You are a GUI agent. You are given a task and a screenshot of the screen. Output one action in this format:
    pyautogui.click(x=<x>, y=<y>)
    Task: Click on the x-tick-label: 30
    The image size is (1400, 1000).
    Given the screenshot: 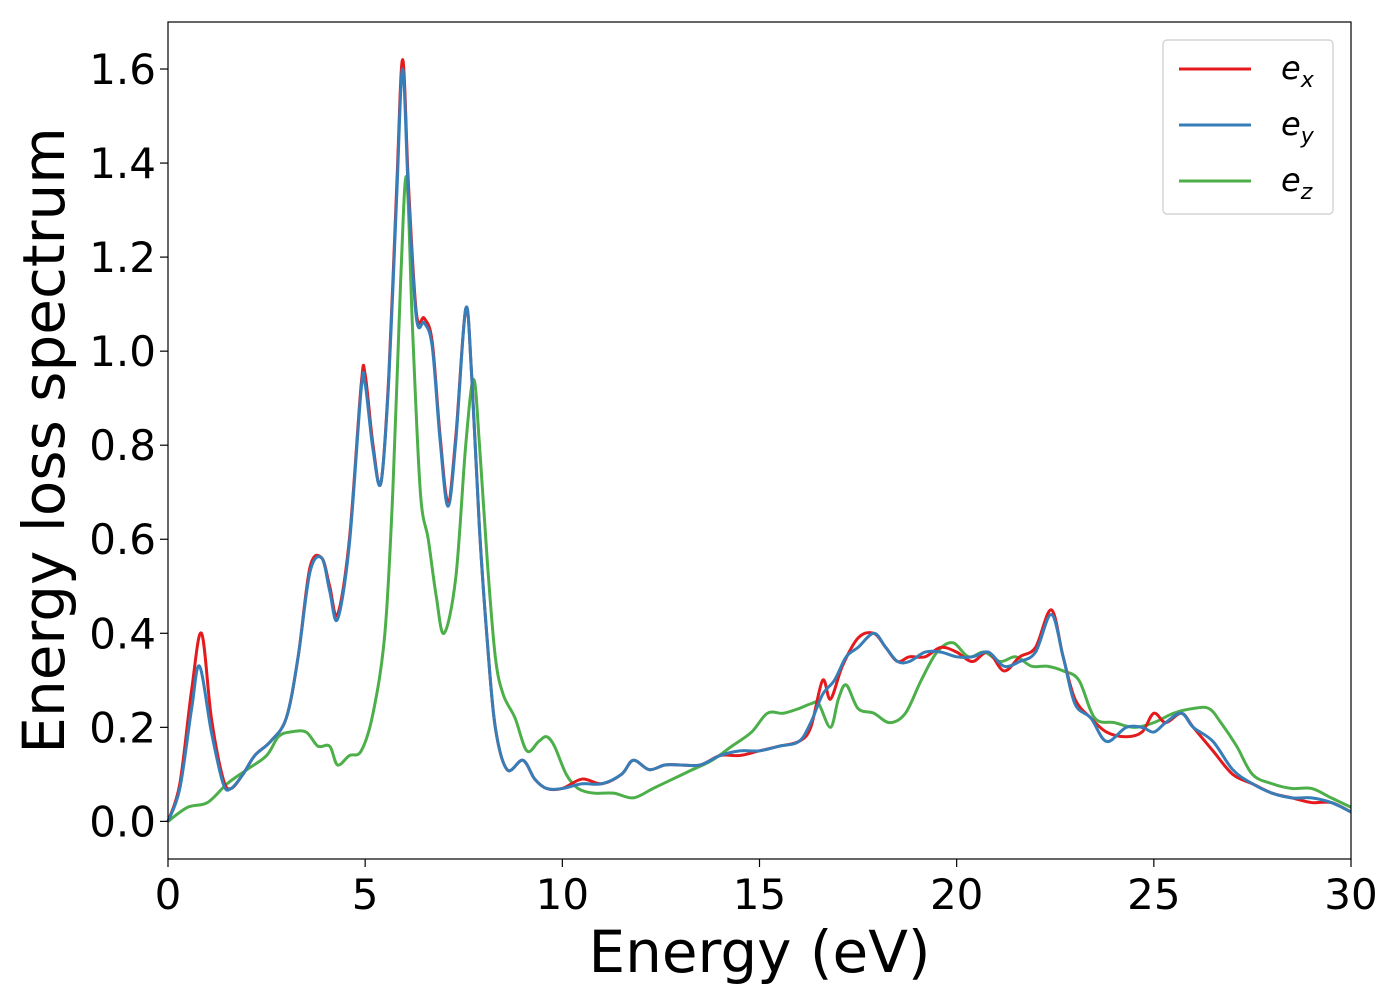 What is the action you would take?
    pyautogui.click(x=1350, y=894)
    